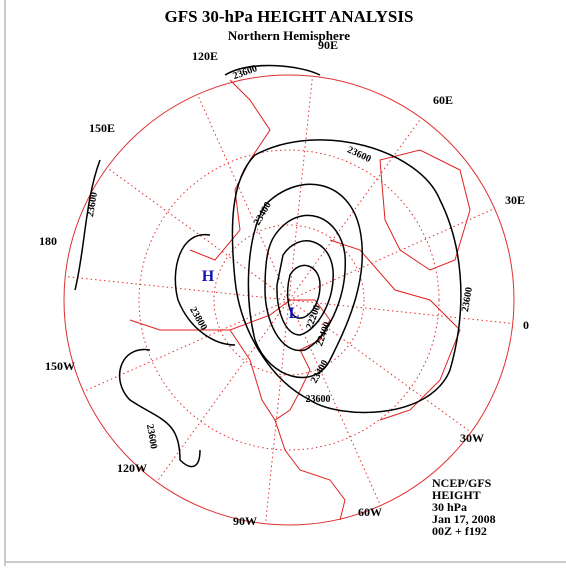 This screenshot has height=571, width=566. I want to click on longitude-label: 150E, so click(102, 128).